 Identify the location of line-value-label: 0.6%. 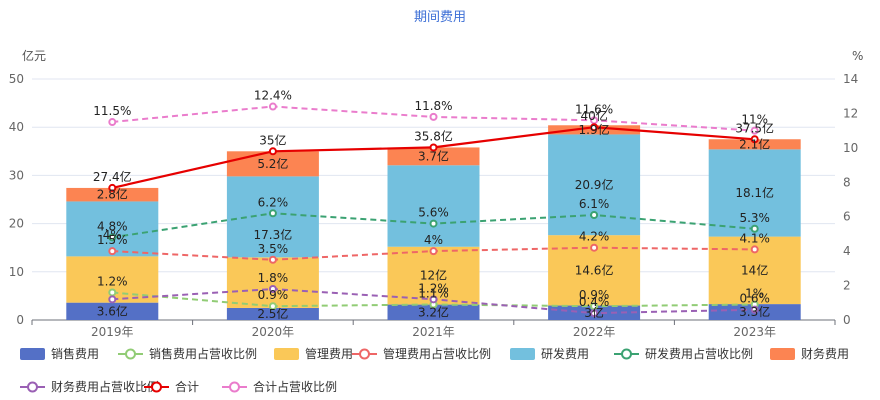
(754, 299).